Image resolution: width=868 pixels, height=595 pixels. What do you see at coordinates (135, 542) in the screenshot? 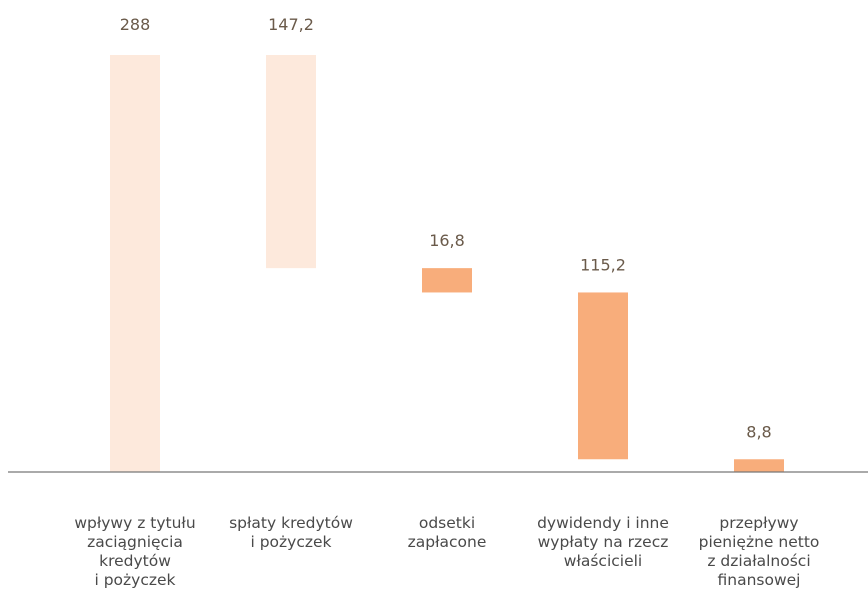
I see `category-label-line: zaciągnięcia` at bounding box center [135, 542].